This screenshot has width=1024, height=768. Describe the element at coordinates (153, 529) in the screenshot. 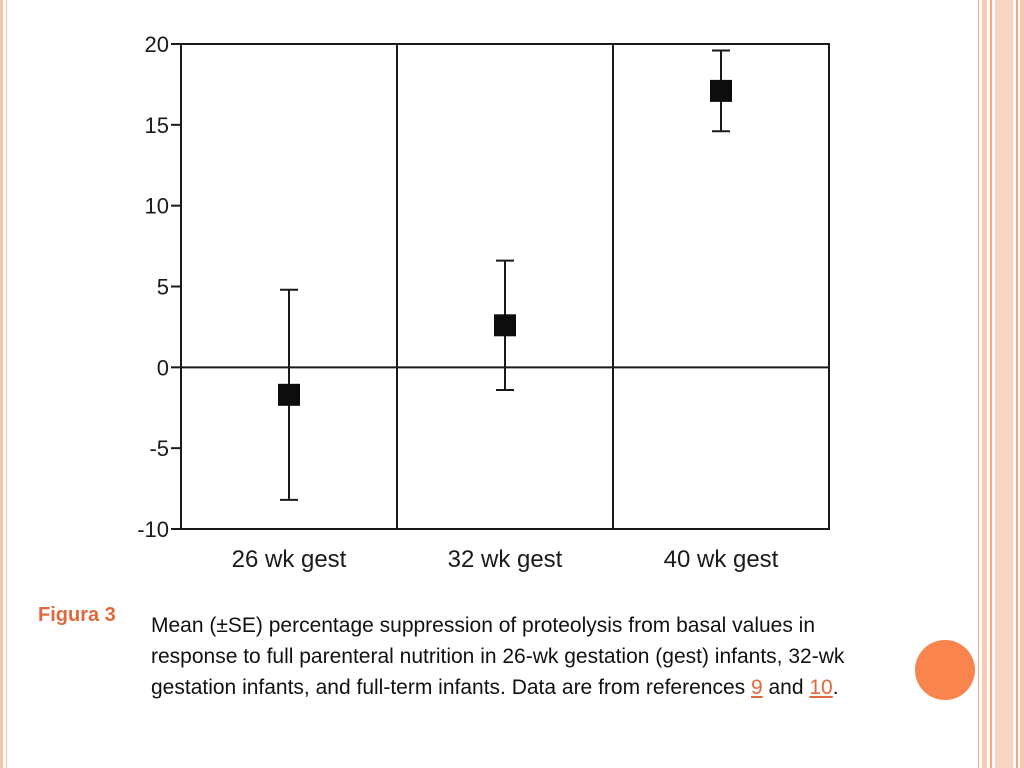

I see `y-tick-label: -10` at that location.